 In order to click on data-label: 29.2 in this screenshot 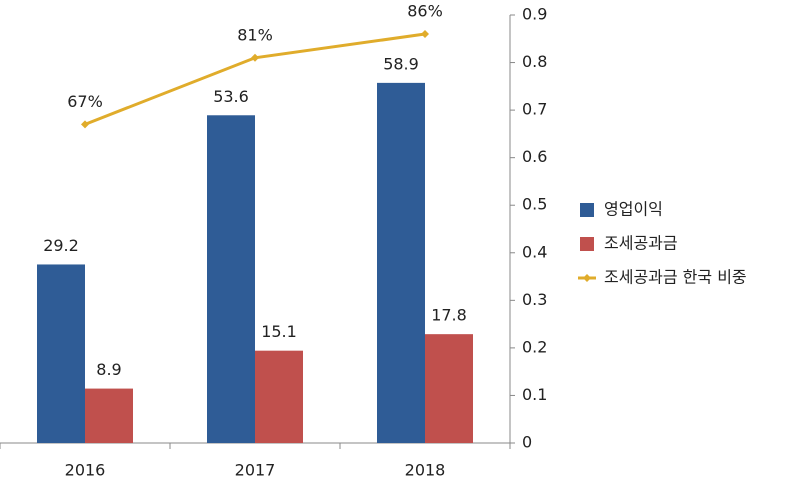, I will do `click(61, 245)`.